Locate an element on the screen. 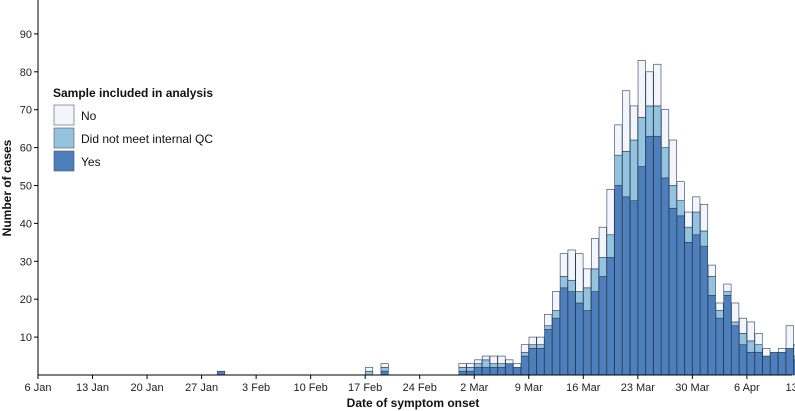 The height and width of the screenshot is (411, 795). x-tick-label: 30 Mar is located at coordinates (692, 388).